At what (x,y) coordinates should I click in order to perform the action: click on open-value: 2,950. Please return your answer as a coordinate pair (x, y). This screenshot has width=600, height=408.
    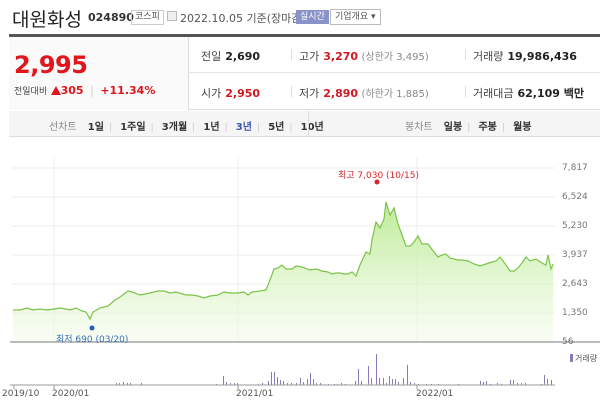
    Looking at the image, I should click on (243, 93).